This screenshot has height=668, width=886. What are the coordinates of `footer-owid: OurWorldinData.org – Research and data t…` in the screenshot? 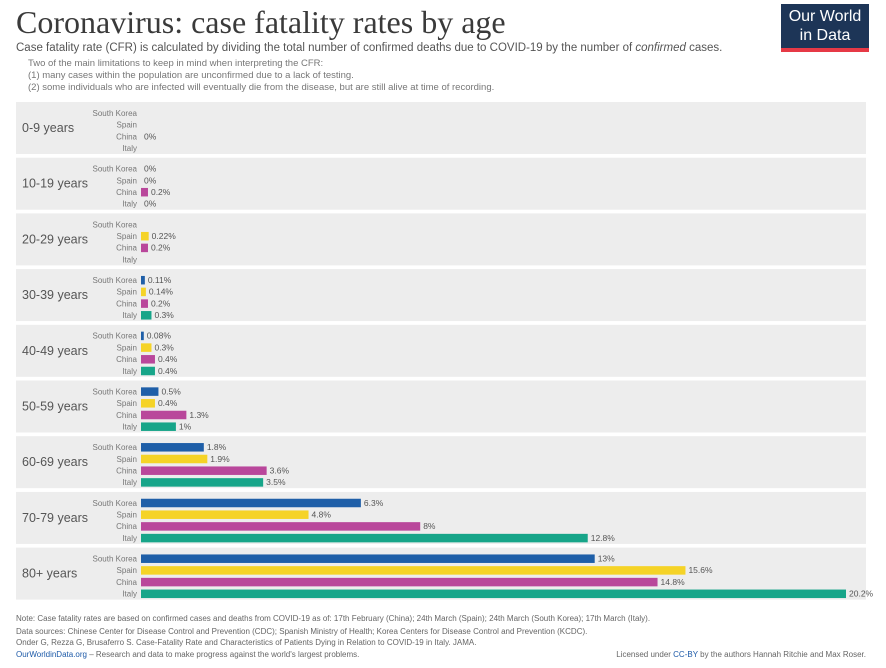 It's located at (187, 654).